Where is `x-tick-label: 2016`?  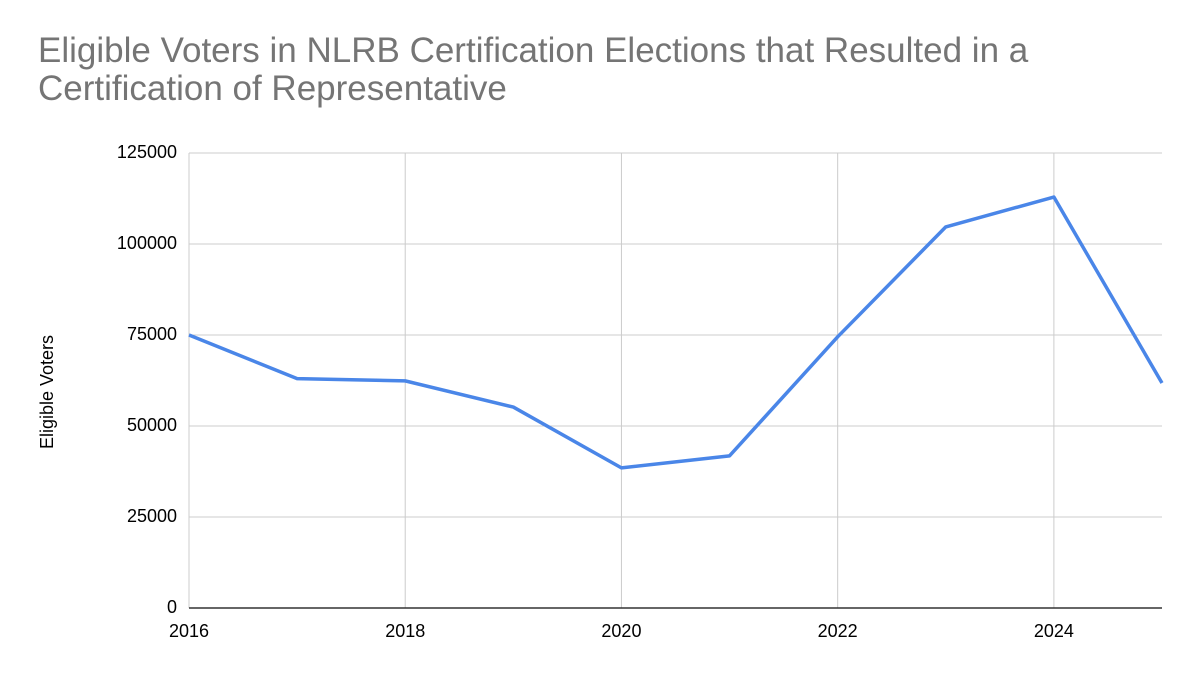 x-tick-label: 2016 is located at coordinates (189, 631).